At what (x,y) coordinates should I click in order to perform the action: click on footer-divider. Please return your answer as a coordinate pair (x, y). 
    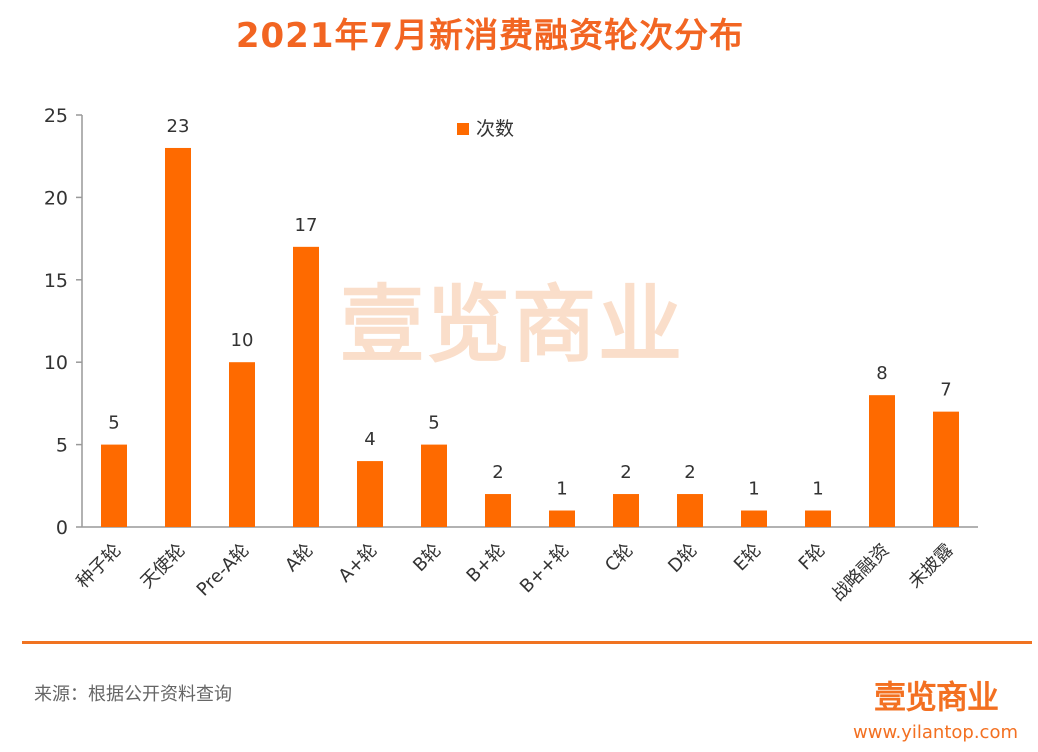
    Looking at the image, I should click on (527, 642).